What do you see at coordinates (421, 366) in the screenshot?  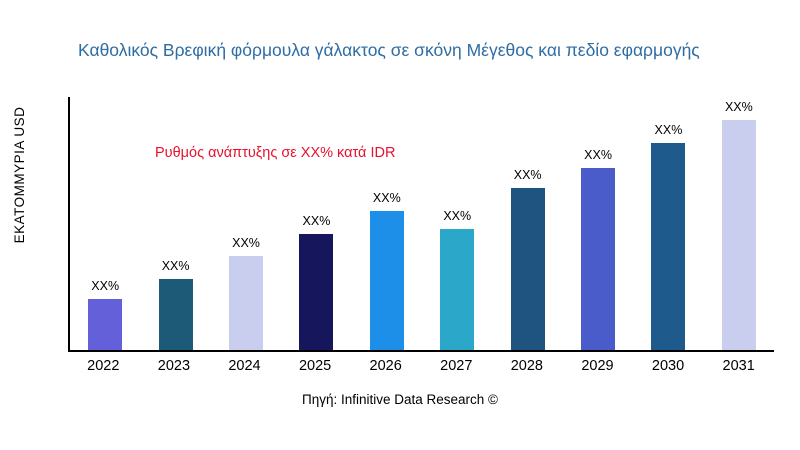 I see `x-axis-labels: 2022 2023 2024 2025 2026 2027 2028 2029 2030 2031` at bounding box center [421, 366].